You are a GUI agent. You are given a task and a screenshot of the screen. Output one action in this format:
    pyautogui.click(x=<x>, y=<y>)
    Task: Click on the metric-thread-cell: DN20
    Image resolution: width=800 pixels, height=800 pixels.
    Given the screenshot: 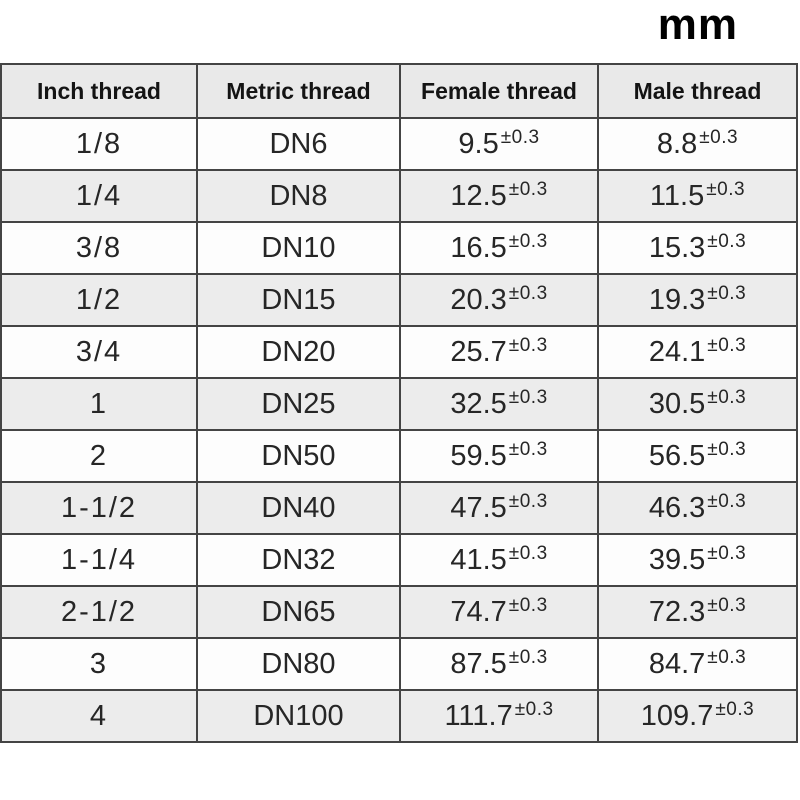 What is the action you would take?
    pyautogui.click(x=298, y=352)
    